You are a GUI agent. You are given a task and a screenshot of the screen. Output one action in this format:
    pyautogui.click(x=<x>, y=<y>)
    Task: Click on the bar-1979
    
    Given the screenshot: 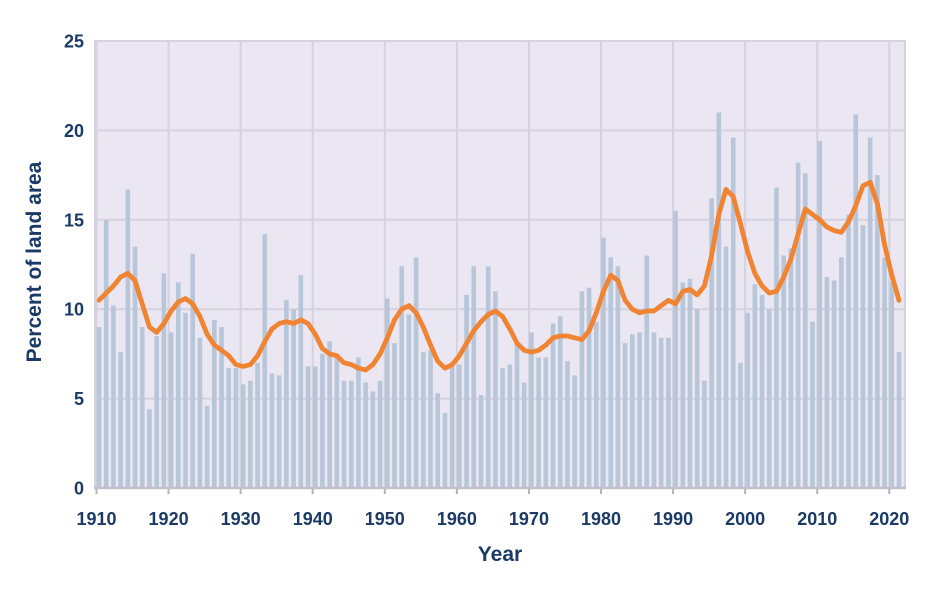 What is the action you would take?
    pyautogui.click(x=596, y=404)
    